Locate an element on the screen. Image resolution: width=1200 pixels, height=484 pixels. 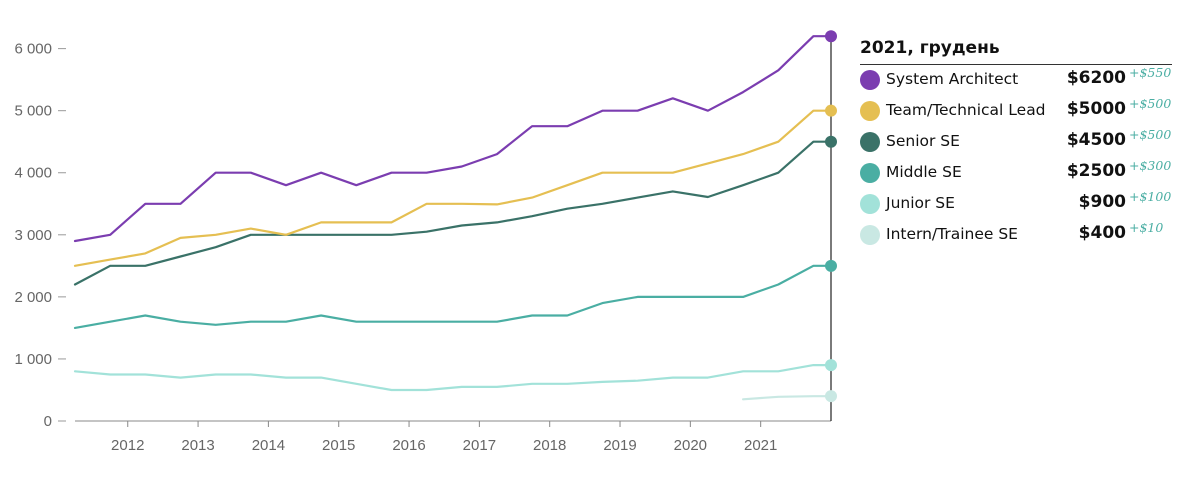
legend-title: 2021, грудень is located at coordinates (1016, 51).